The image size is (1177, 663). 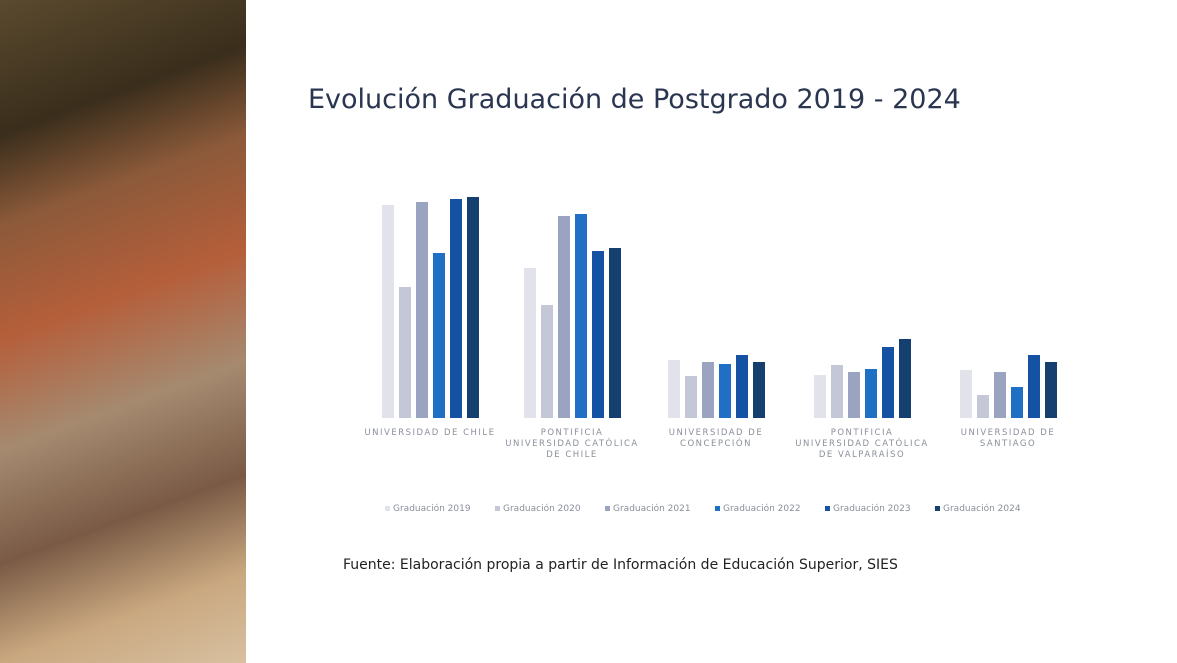 What do you see at coordinates (872, 509) in the screenshot?
I see `legend-label: Graduación 2023` at bounding box center [872, 509].